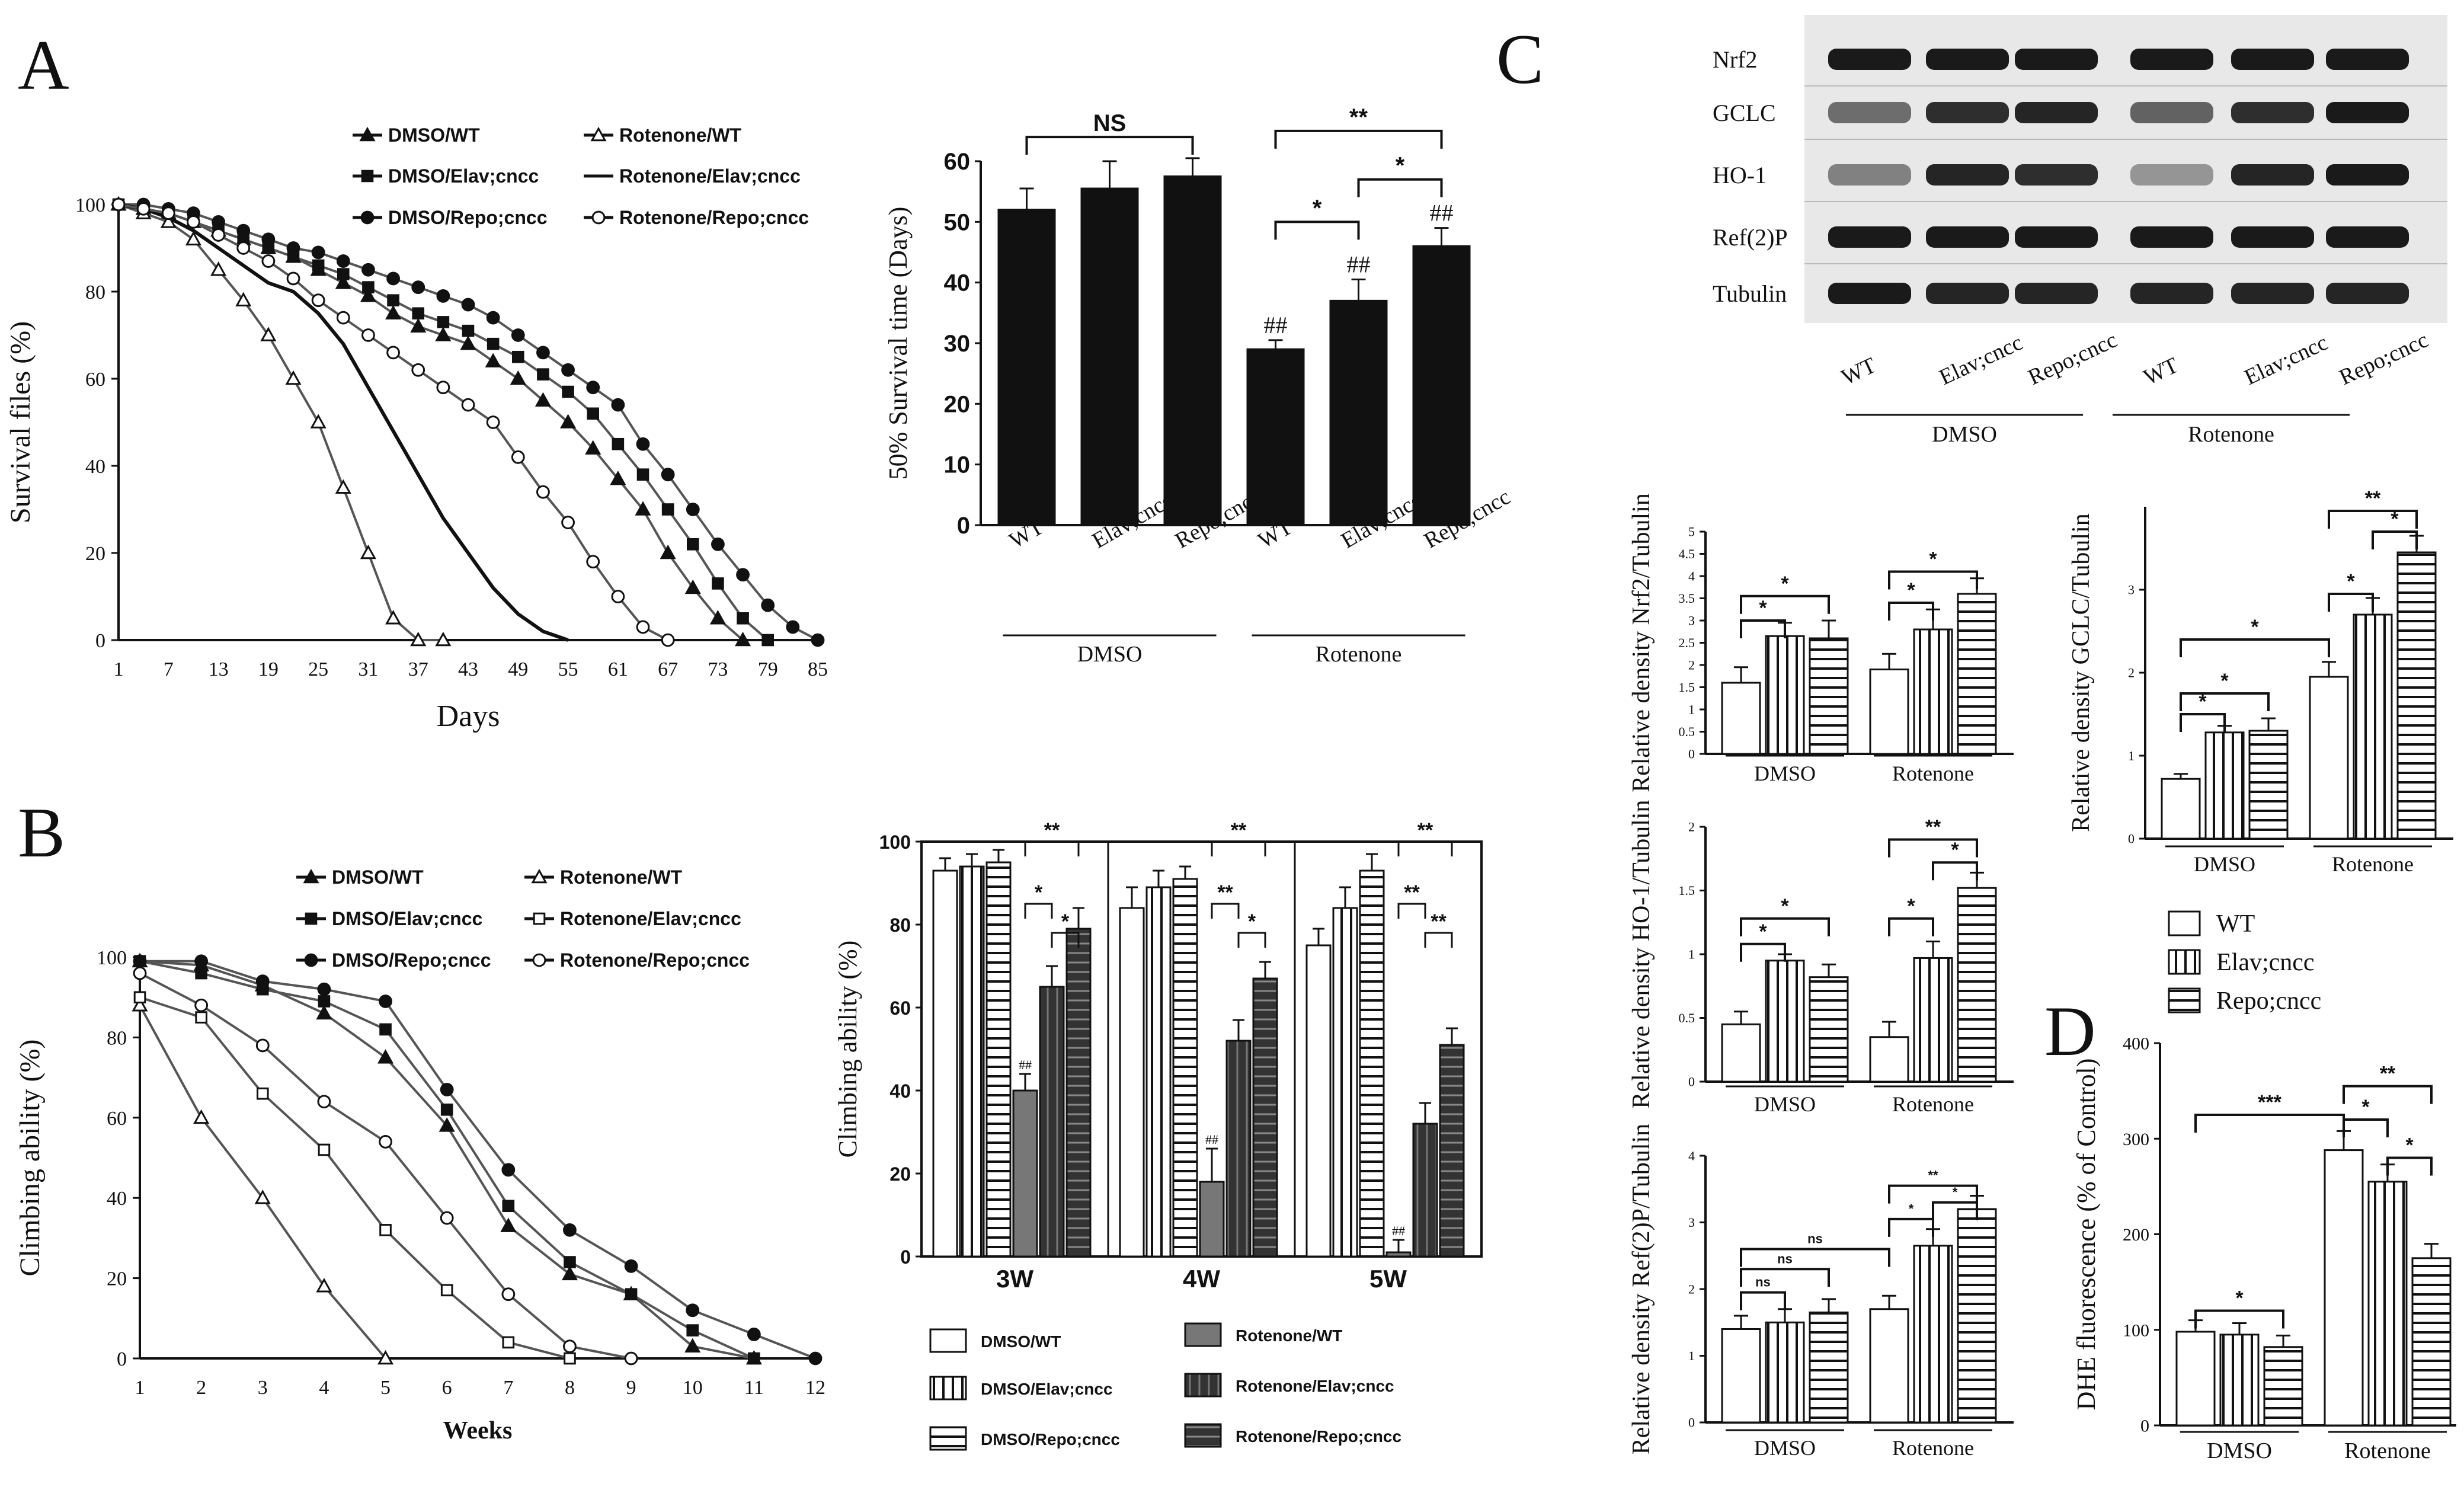 This screenshot has width=2464, height=1490. I want to click on group-label: Rotenone, so click(2373, 864).